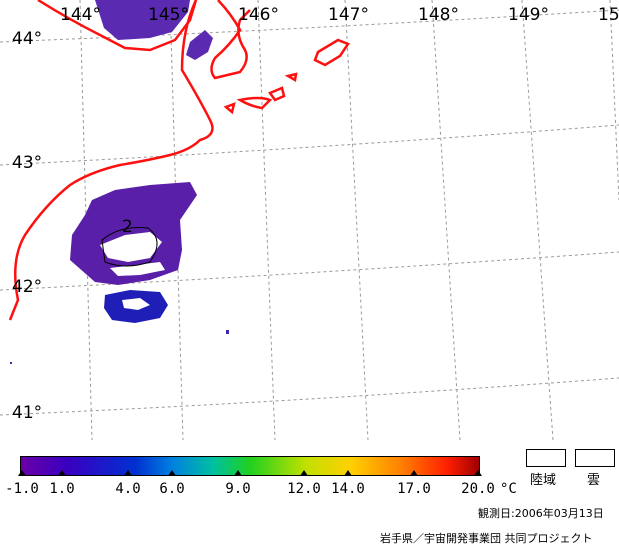 The width and height of the screenshot is (619, 546). Describe the element at coordinates (546, 458) in the screenshot. I see `land-legend-swatch` at that location.